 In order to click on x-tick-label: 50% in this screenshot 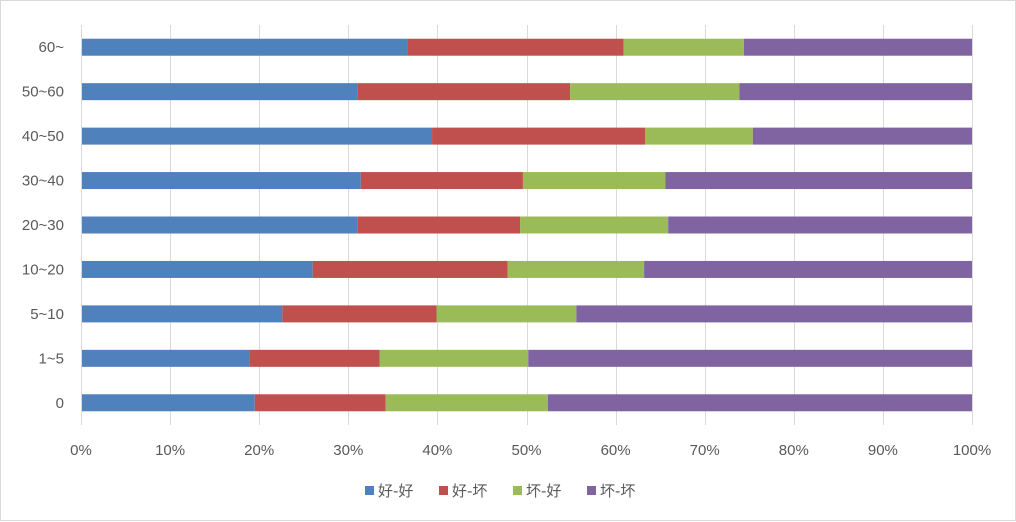, I will do `click(526, 450)`.